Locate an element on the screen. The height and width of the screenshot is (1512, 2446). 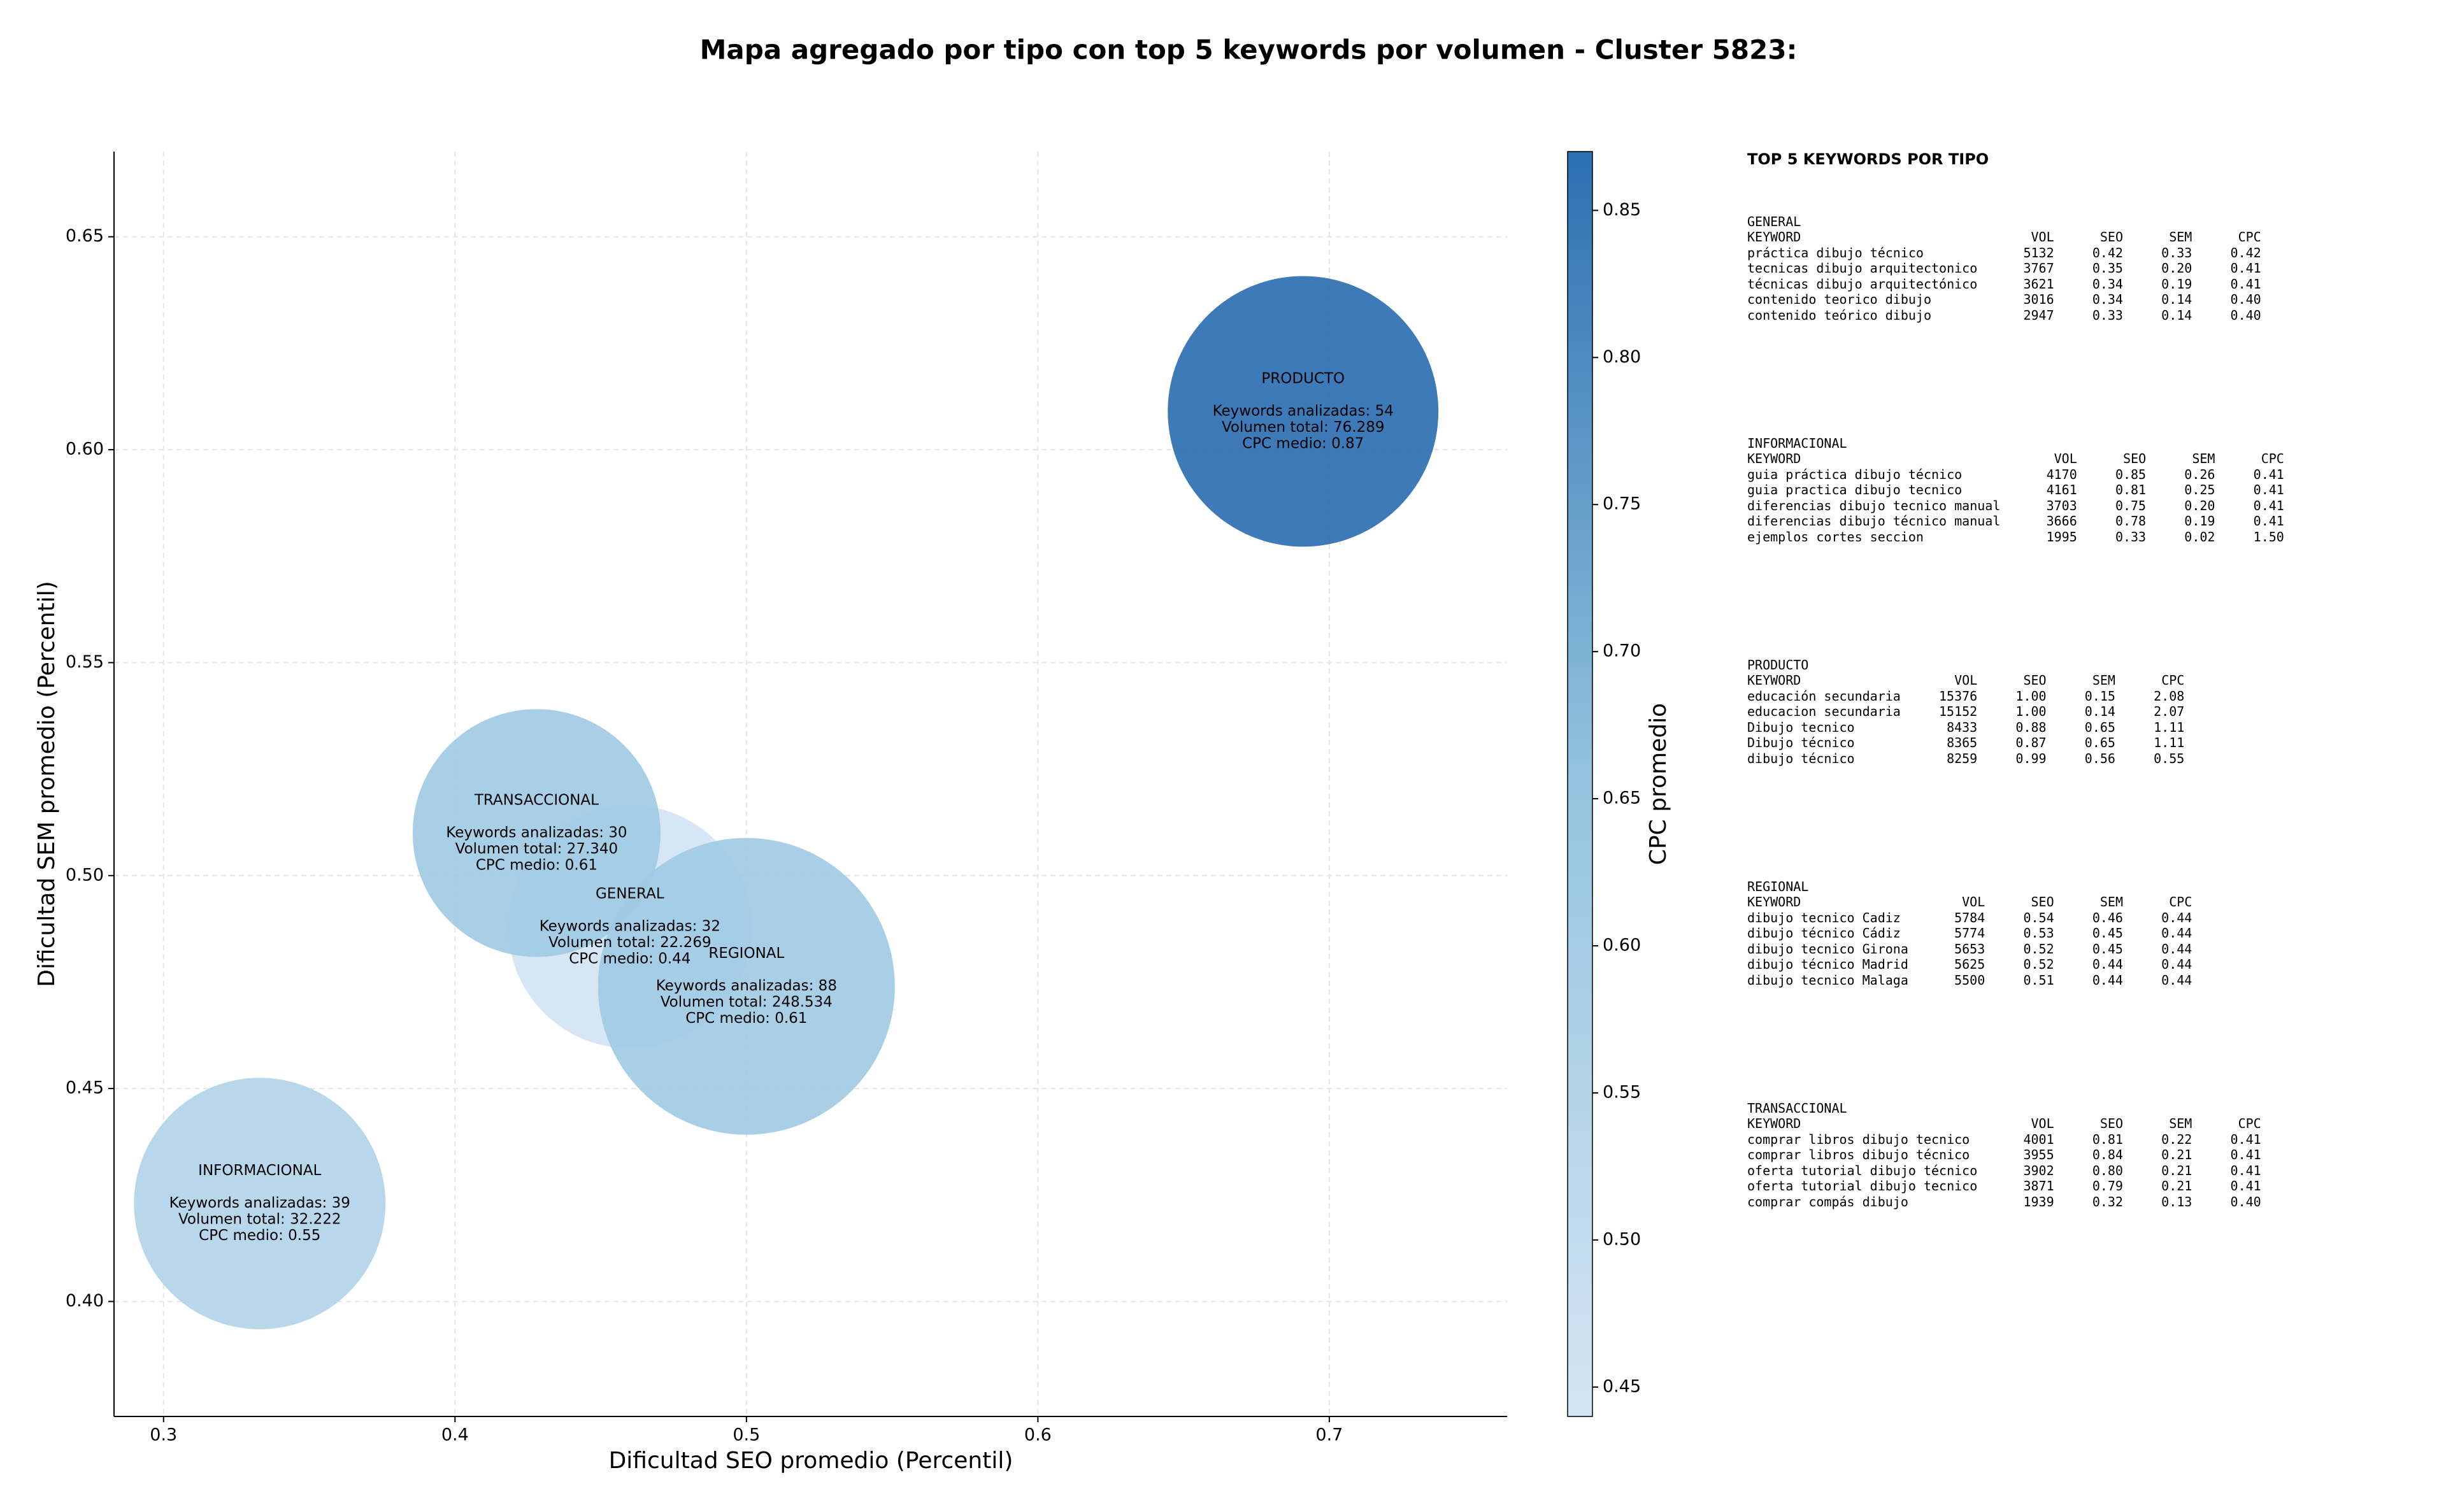
column-header: VOL is located at coordinates (2042, 237).